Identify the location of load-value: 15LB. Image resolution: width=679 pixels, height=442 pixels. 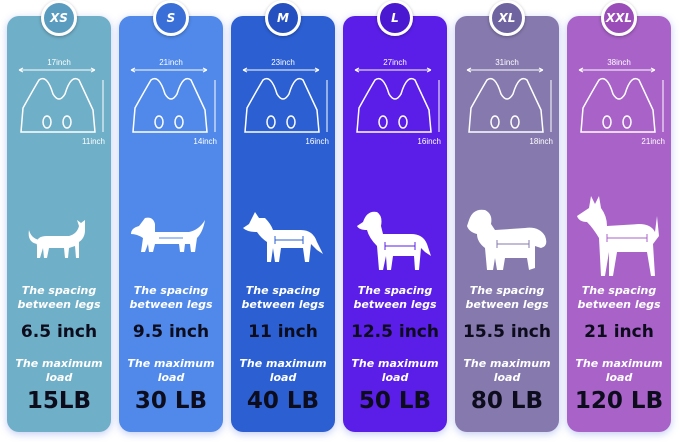
(59, 401).